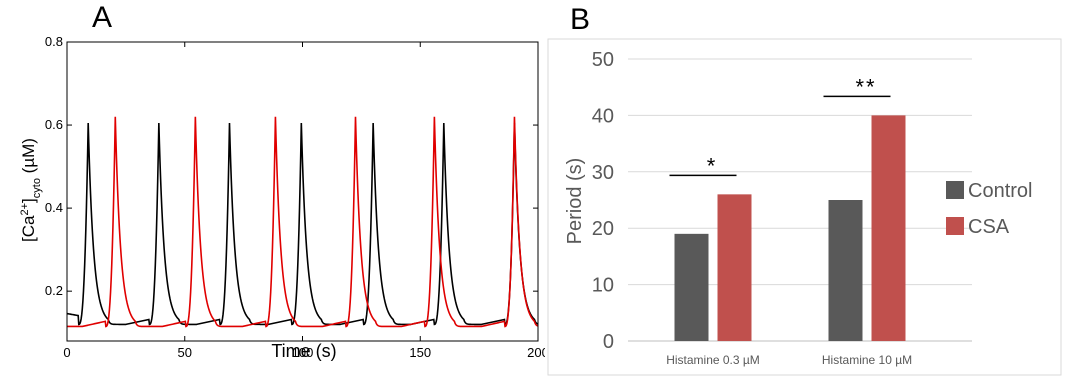 This screenshot has height=378, width=1066. I want to click on chart-b-x-tick-label: Histamine 10 µM, so click(867, 360).